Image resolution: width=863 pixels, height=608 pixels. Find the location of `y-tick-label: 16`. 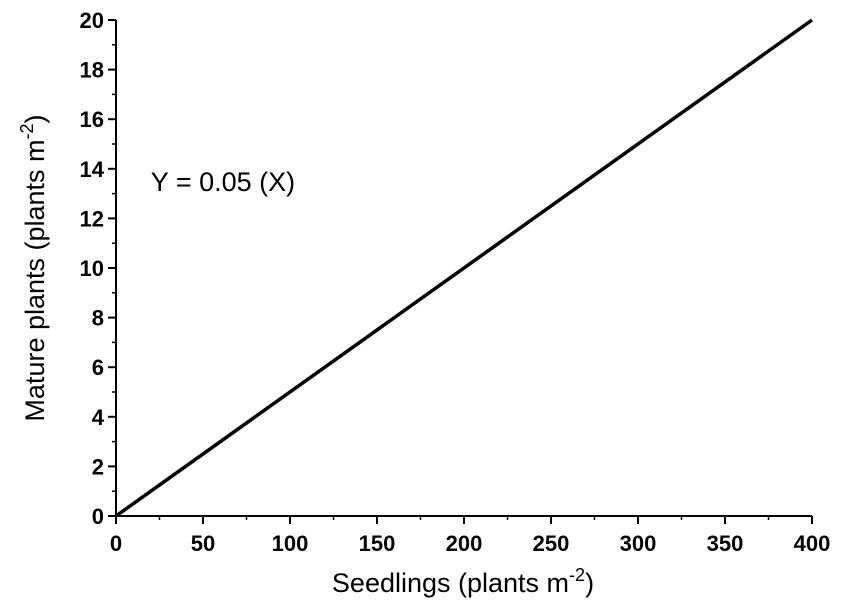

y-tick-label: 16 is located at coordinates (92, 119).